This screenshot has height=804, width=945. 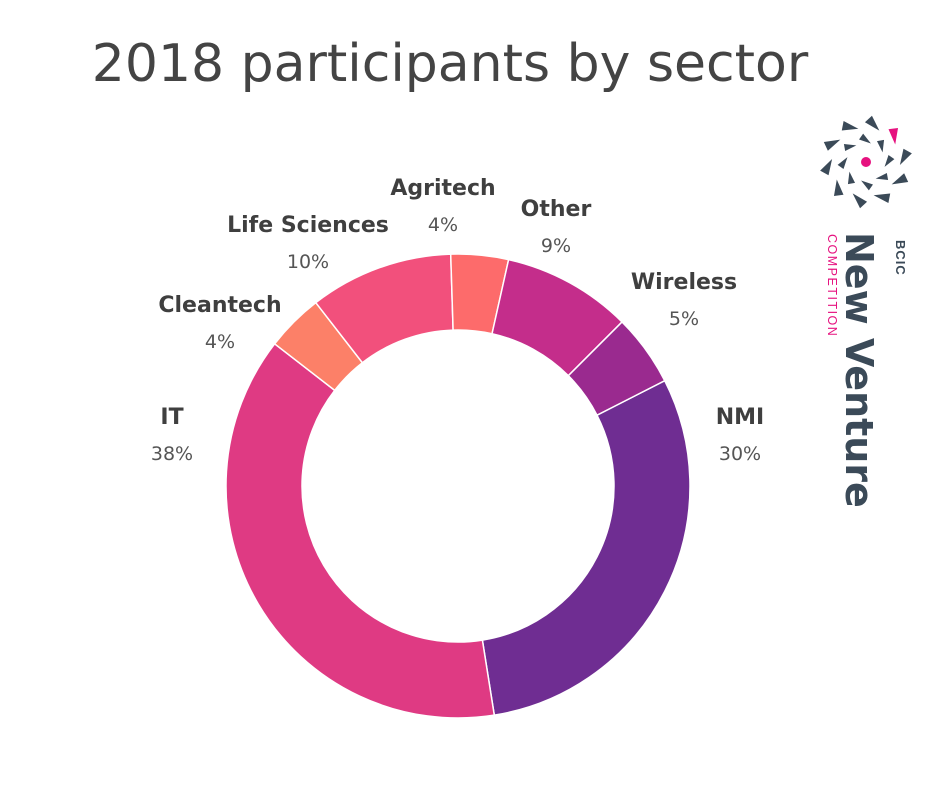 I want to click on pinwheel-center-dot, so click(x=866, y=162).